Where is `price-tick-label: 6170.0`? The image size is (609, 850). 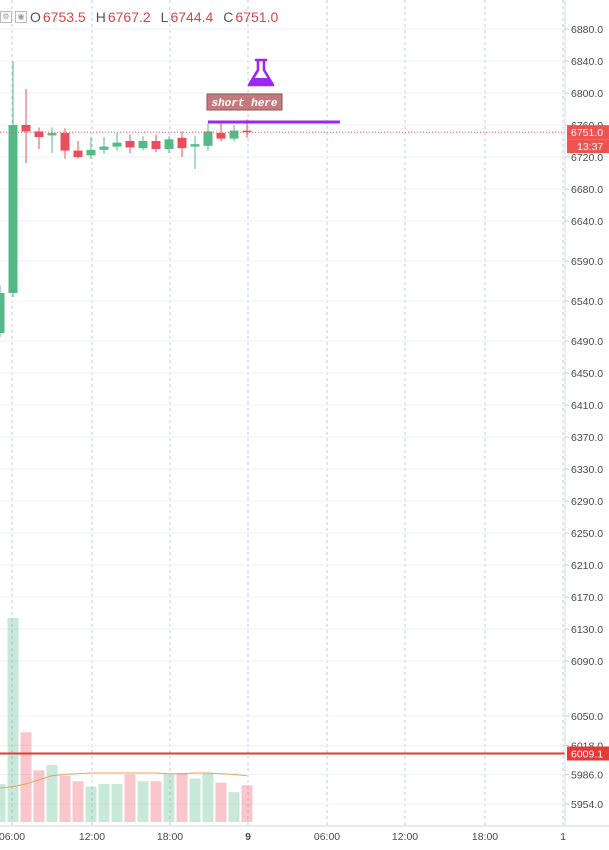 price-tick-label: 6170.0 is located at coordinates (587, 598).